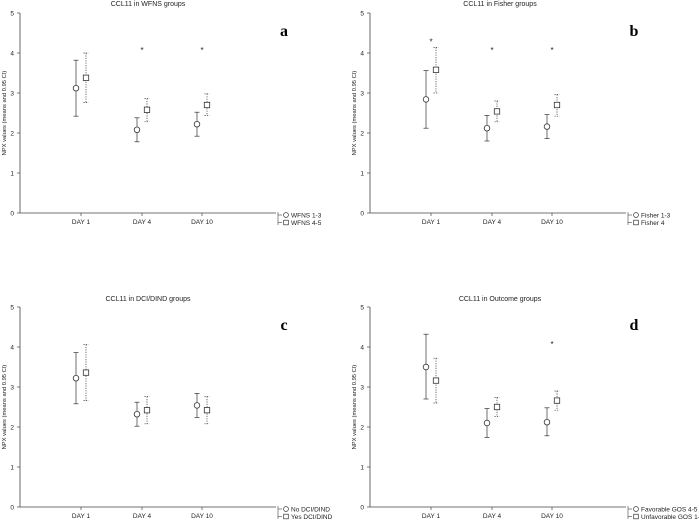 This screenshot has width=699, height=522. What do you see at coordinates (306, 223) in the screenshot?
I see `legend-label: WFNS 4-5` at bounding box center [306, 223].